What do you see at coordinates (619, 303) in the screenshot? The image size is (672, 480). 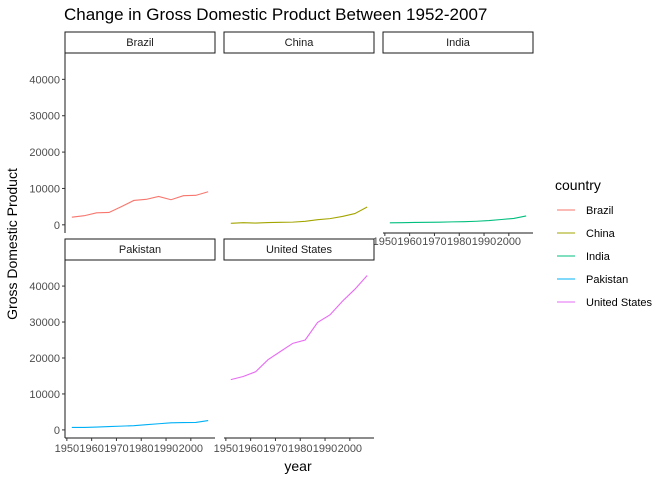 I see `legend-label: United States` at bounding box center [619, 303].